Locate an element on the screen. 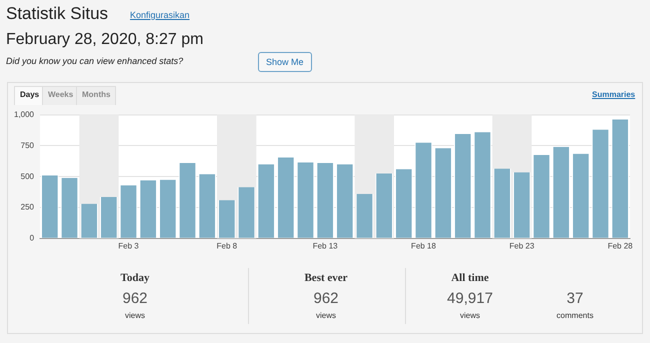 The image size is (650, 343). x-tick-label: Feb 3 is located at coordinates (129, 245).